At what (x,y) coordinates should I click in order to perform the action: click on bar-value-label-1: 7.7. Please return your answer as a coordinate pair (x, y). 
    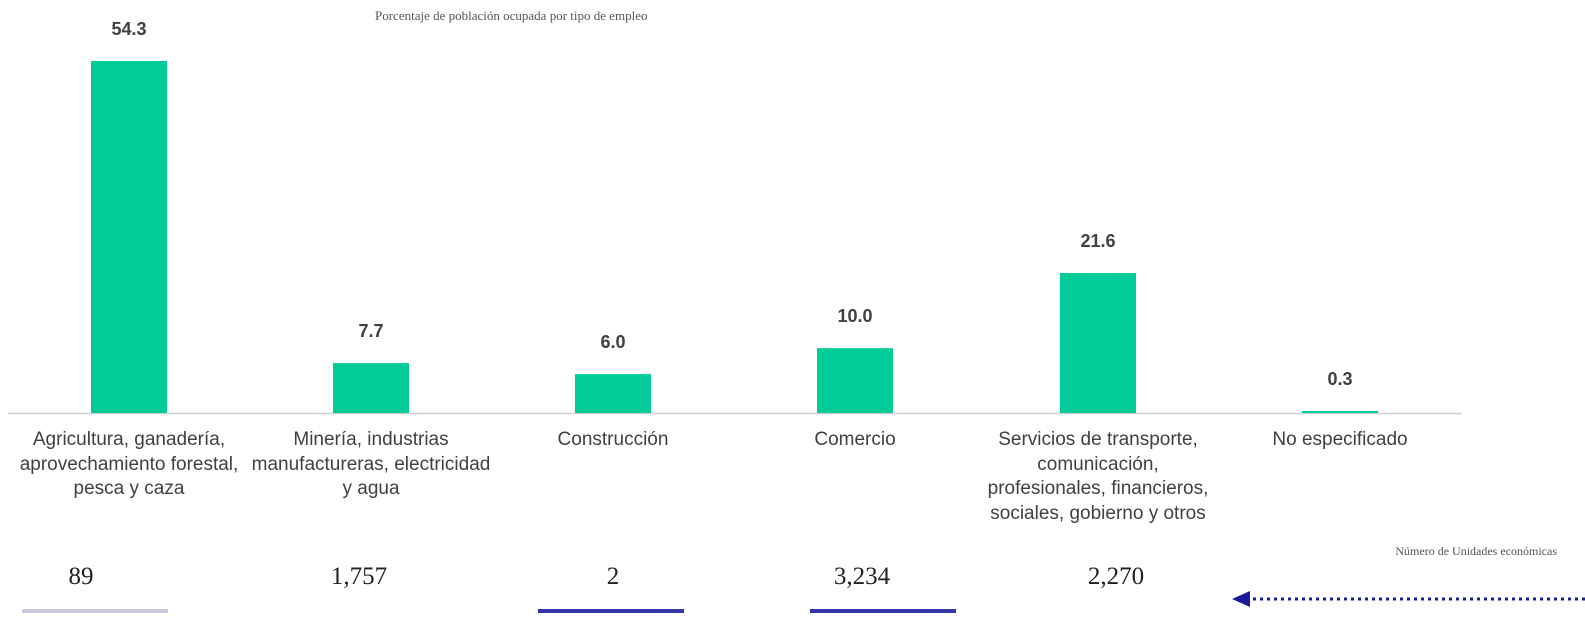
    Looking at the image, I should click on (370, 331).